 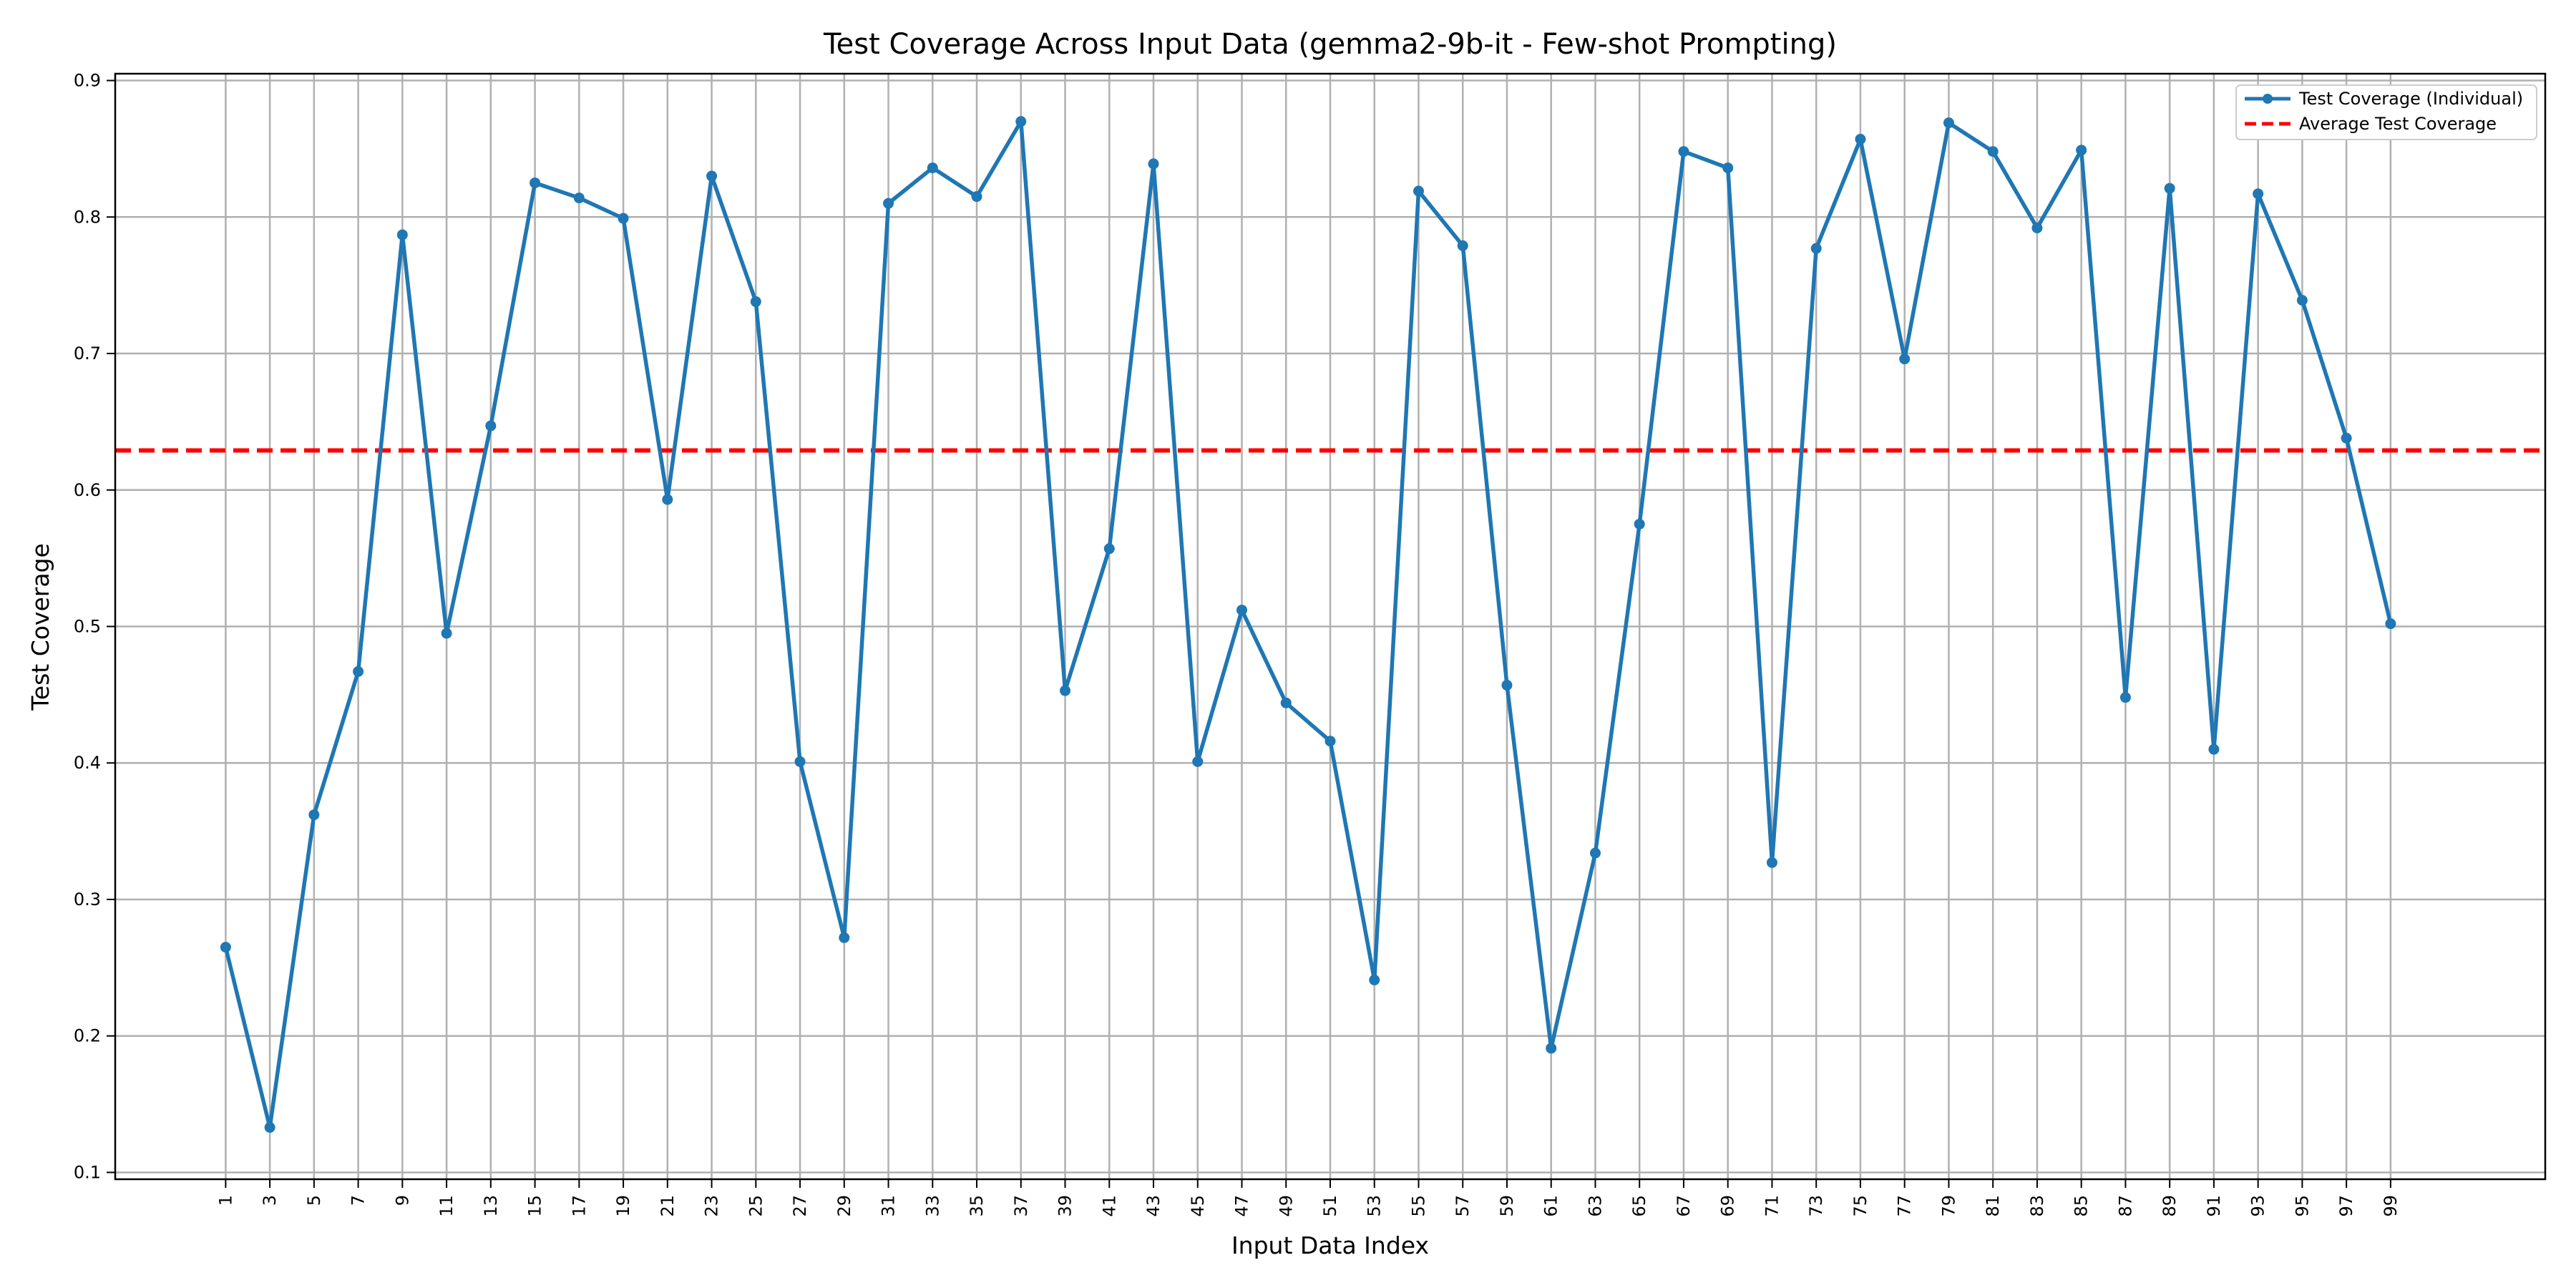 What do you see at coordinates (756, 1206) in the screenshot?
I see `x-tick-label: 25` at bounding box center [756, 1206].